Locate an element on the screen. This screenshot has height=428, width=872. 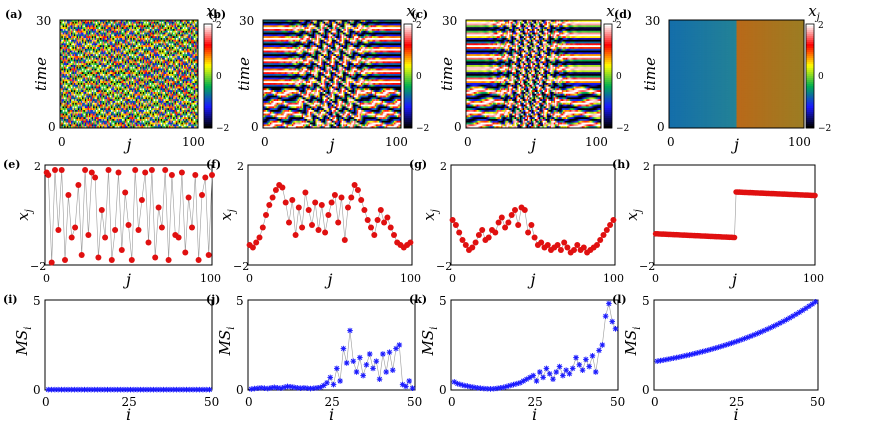
x-axis-label: i is located at coordinates (735, 414).